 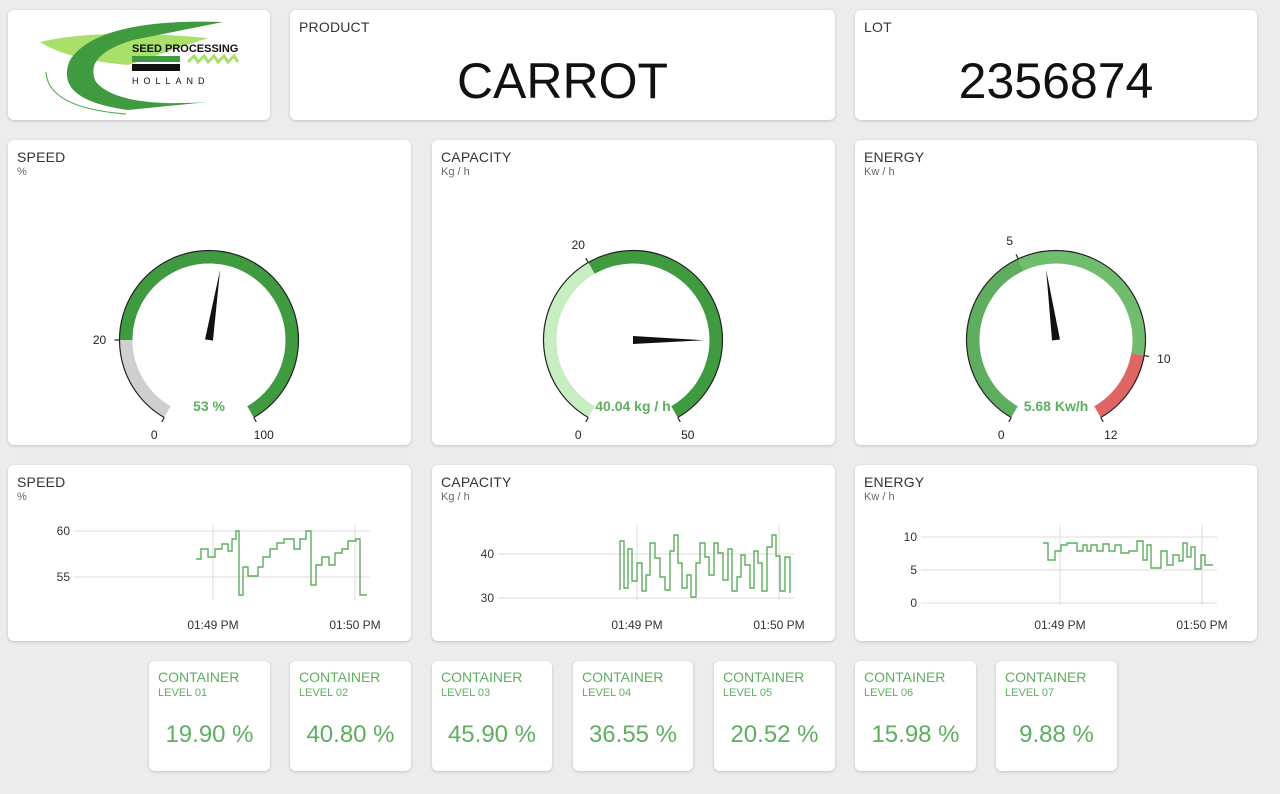 What do you see at coordinates (1066, 578) in the screenshot?
I see `energy-trend-chart: 10 5 0 01:49 PM 01:50 PM` at bounding box center [1066, 578].